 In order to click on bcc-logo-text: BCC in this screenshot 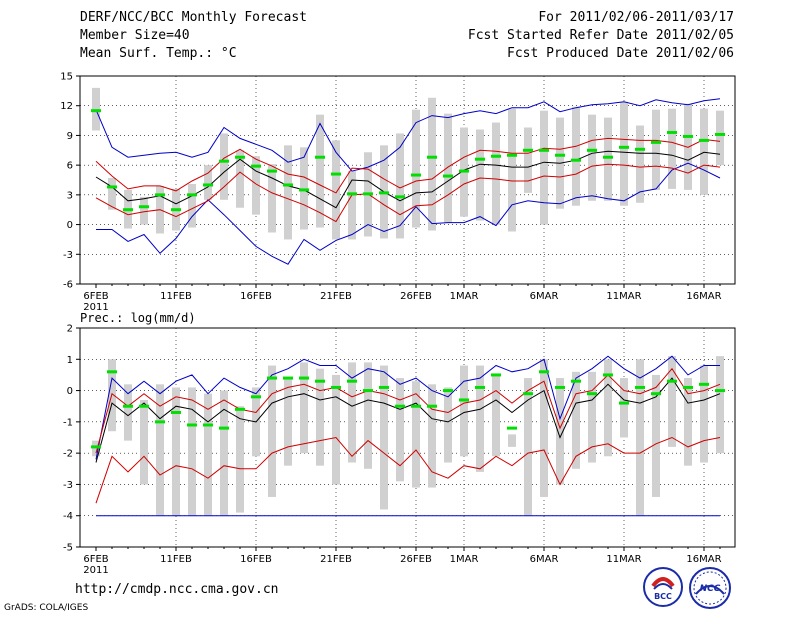, I will do `click(663, 596)`.